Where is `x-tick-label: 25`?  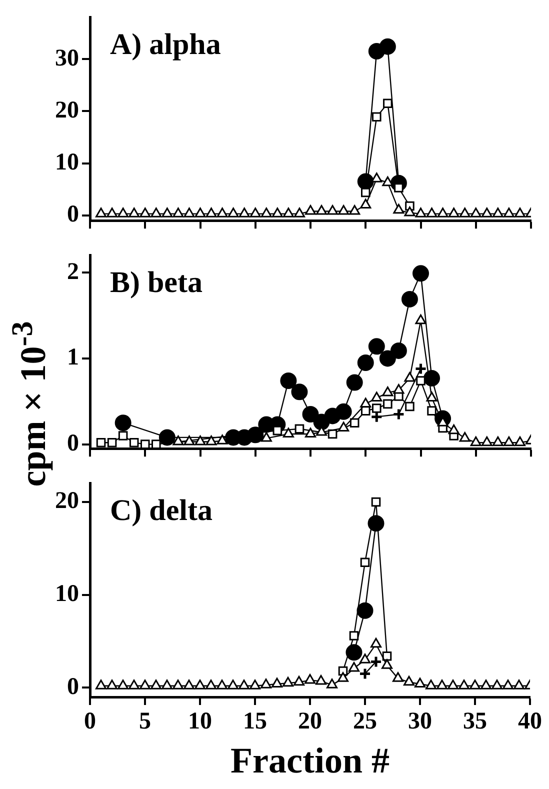 x-tick-label: 25 is located at coordinates (365, 721).